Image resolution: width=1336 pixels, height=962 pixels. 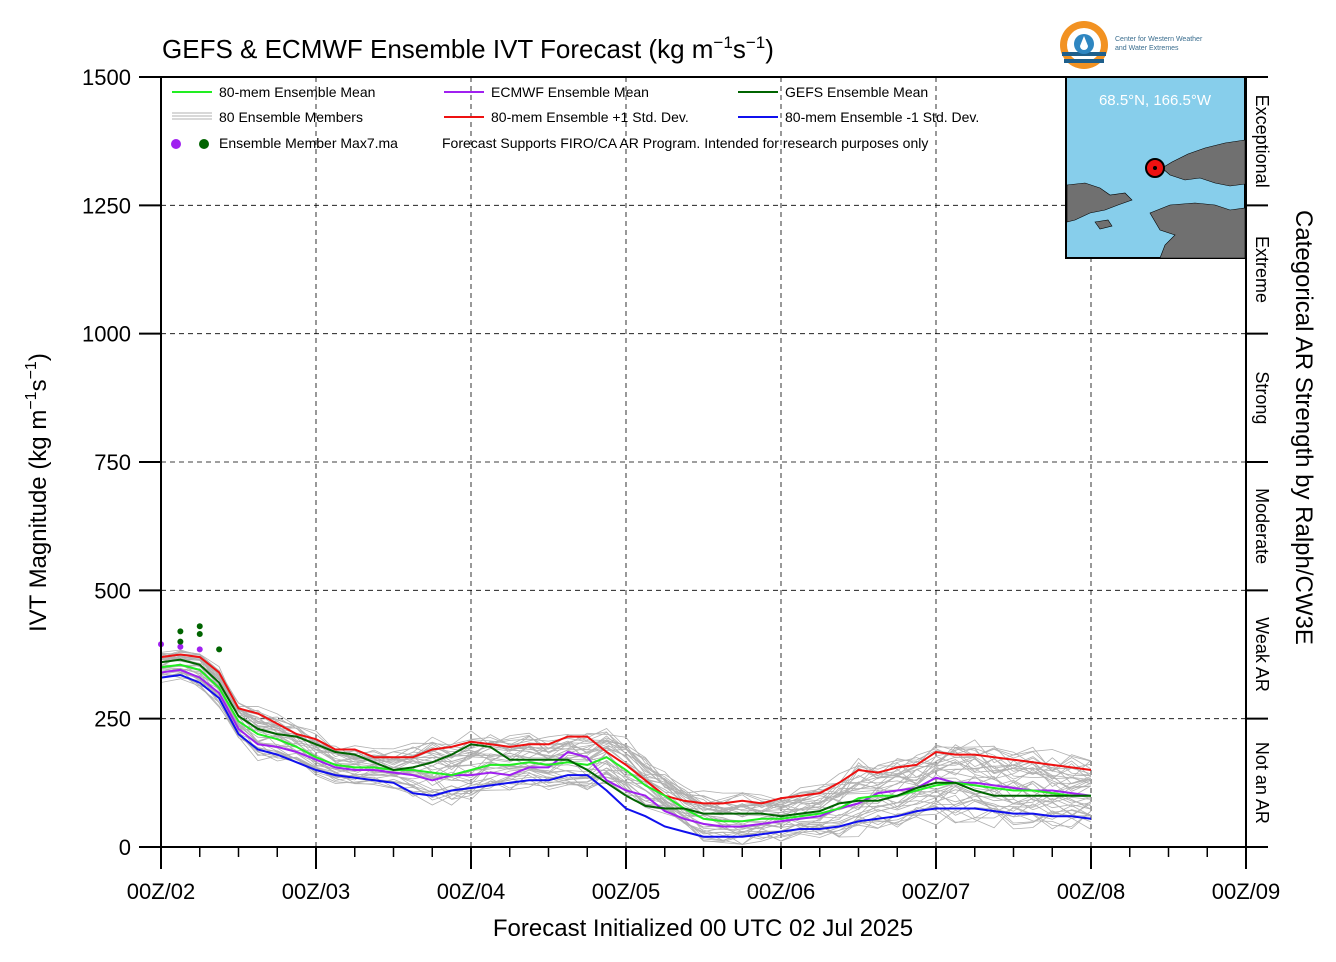 I want to click on category-label: Strong, so click(x=1262, y=397).